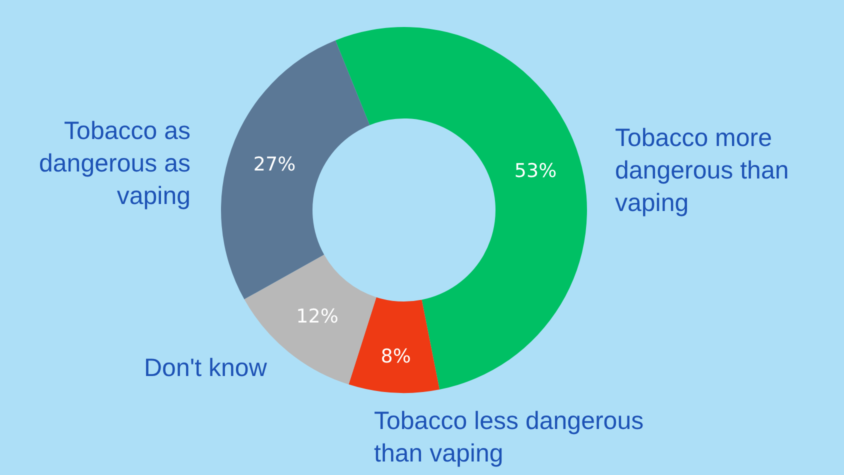 The width and height of the screenshot is (844, 475). I want to click on data-label: 53%, so click(535, 171).